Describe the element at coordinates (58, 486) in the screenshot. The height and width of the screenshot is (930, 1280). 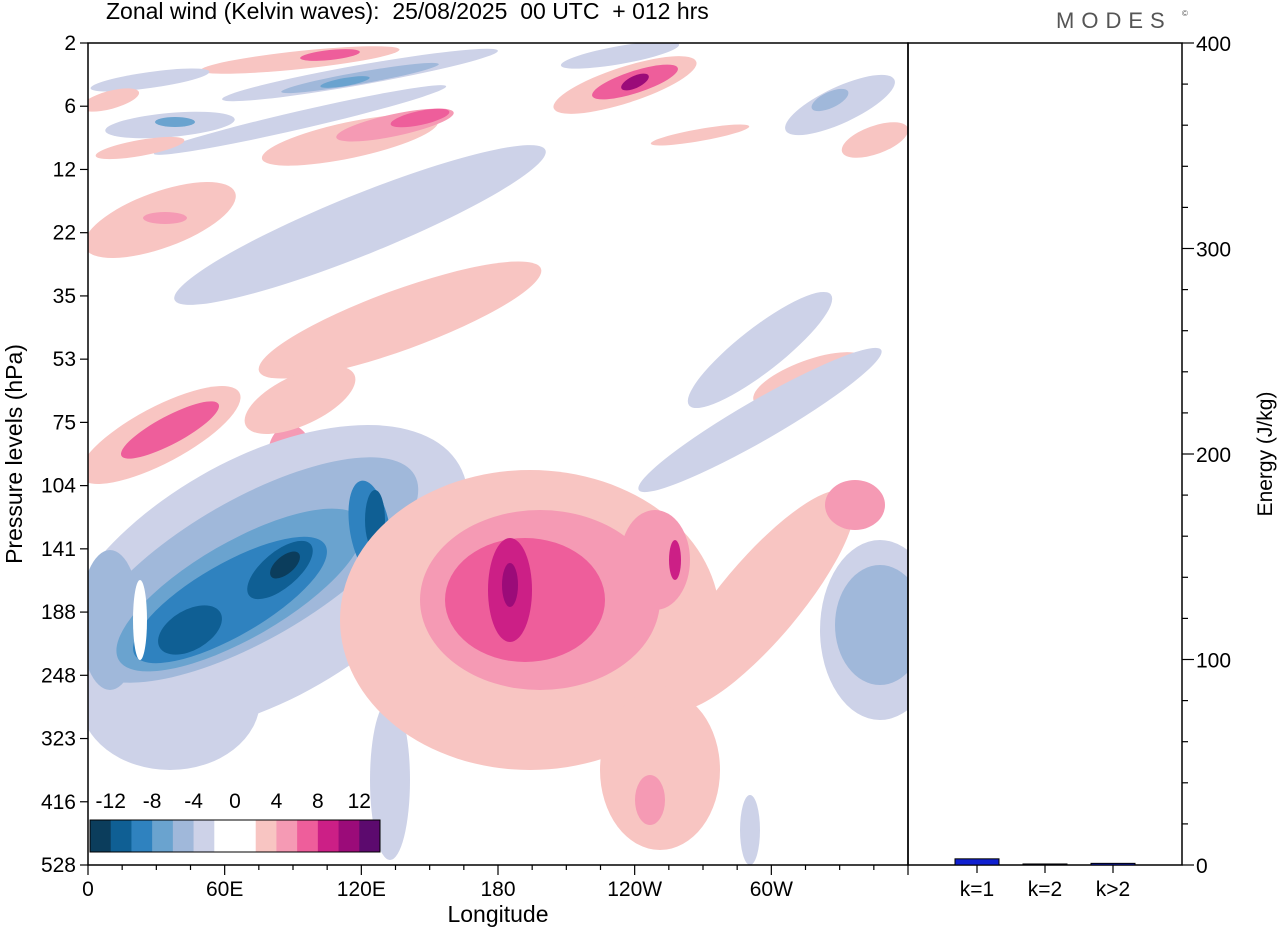
I see `y-tick-label: 104` at that location.